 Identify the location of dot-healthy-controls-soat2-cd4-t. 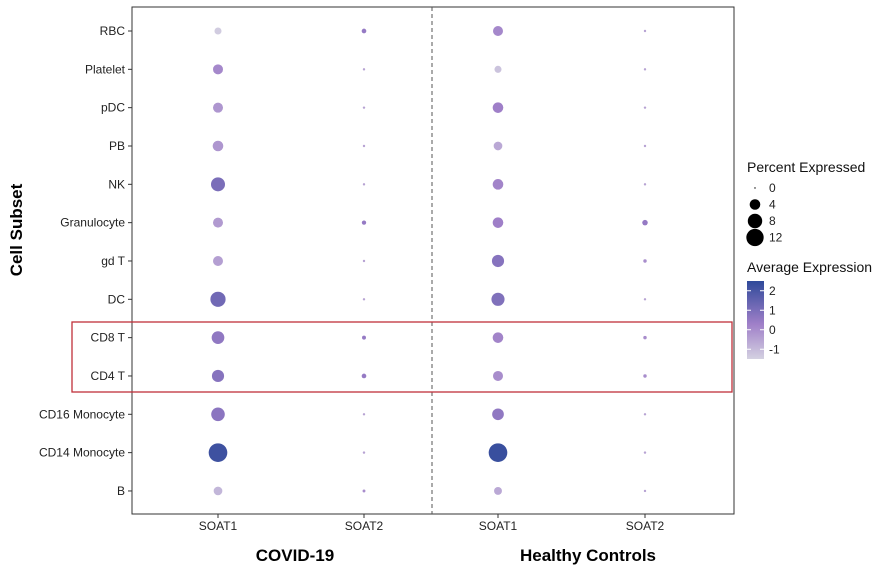
(645, 376).